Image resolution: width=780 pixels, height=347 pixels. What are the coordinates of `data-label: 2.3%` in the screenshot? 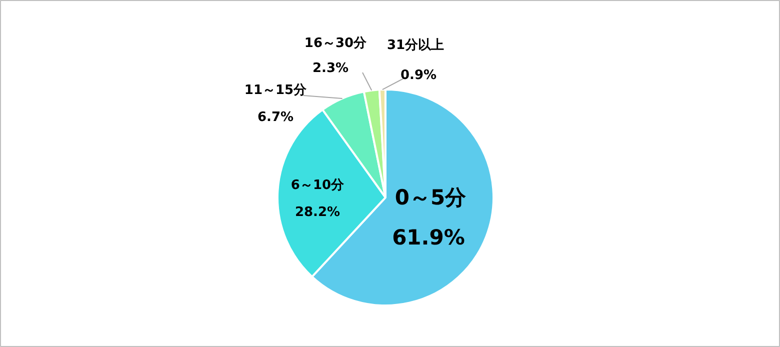 It's located at (330, 68).